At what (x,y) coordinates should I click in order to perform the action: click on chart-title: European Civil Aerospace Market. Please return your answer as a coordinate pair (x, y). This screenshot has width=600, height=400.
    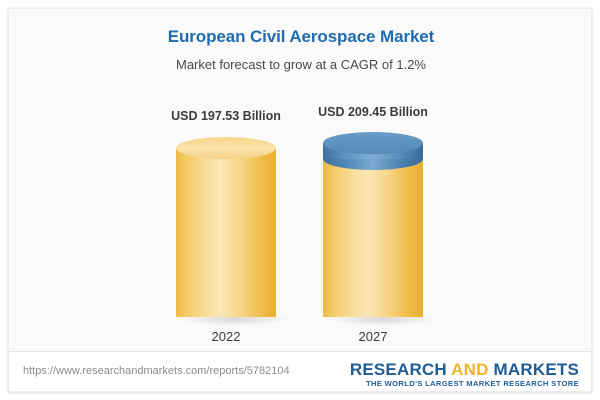
    Looking at the image, I should click on (301, 36).